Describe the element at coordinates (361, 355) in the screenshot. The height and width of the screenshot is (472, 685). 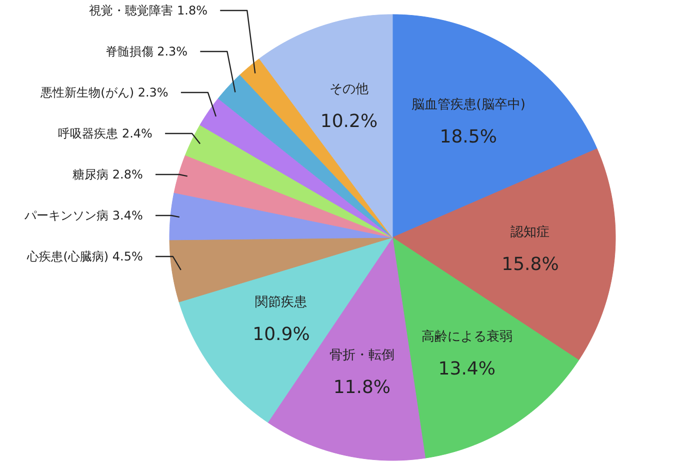
I see `slice-label: 骨折・転倒` at that location.